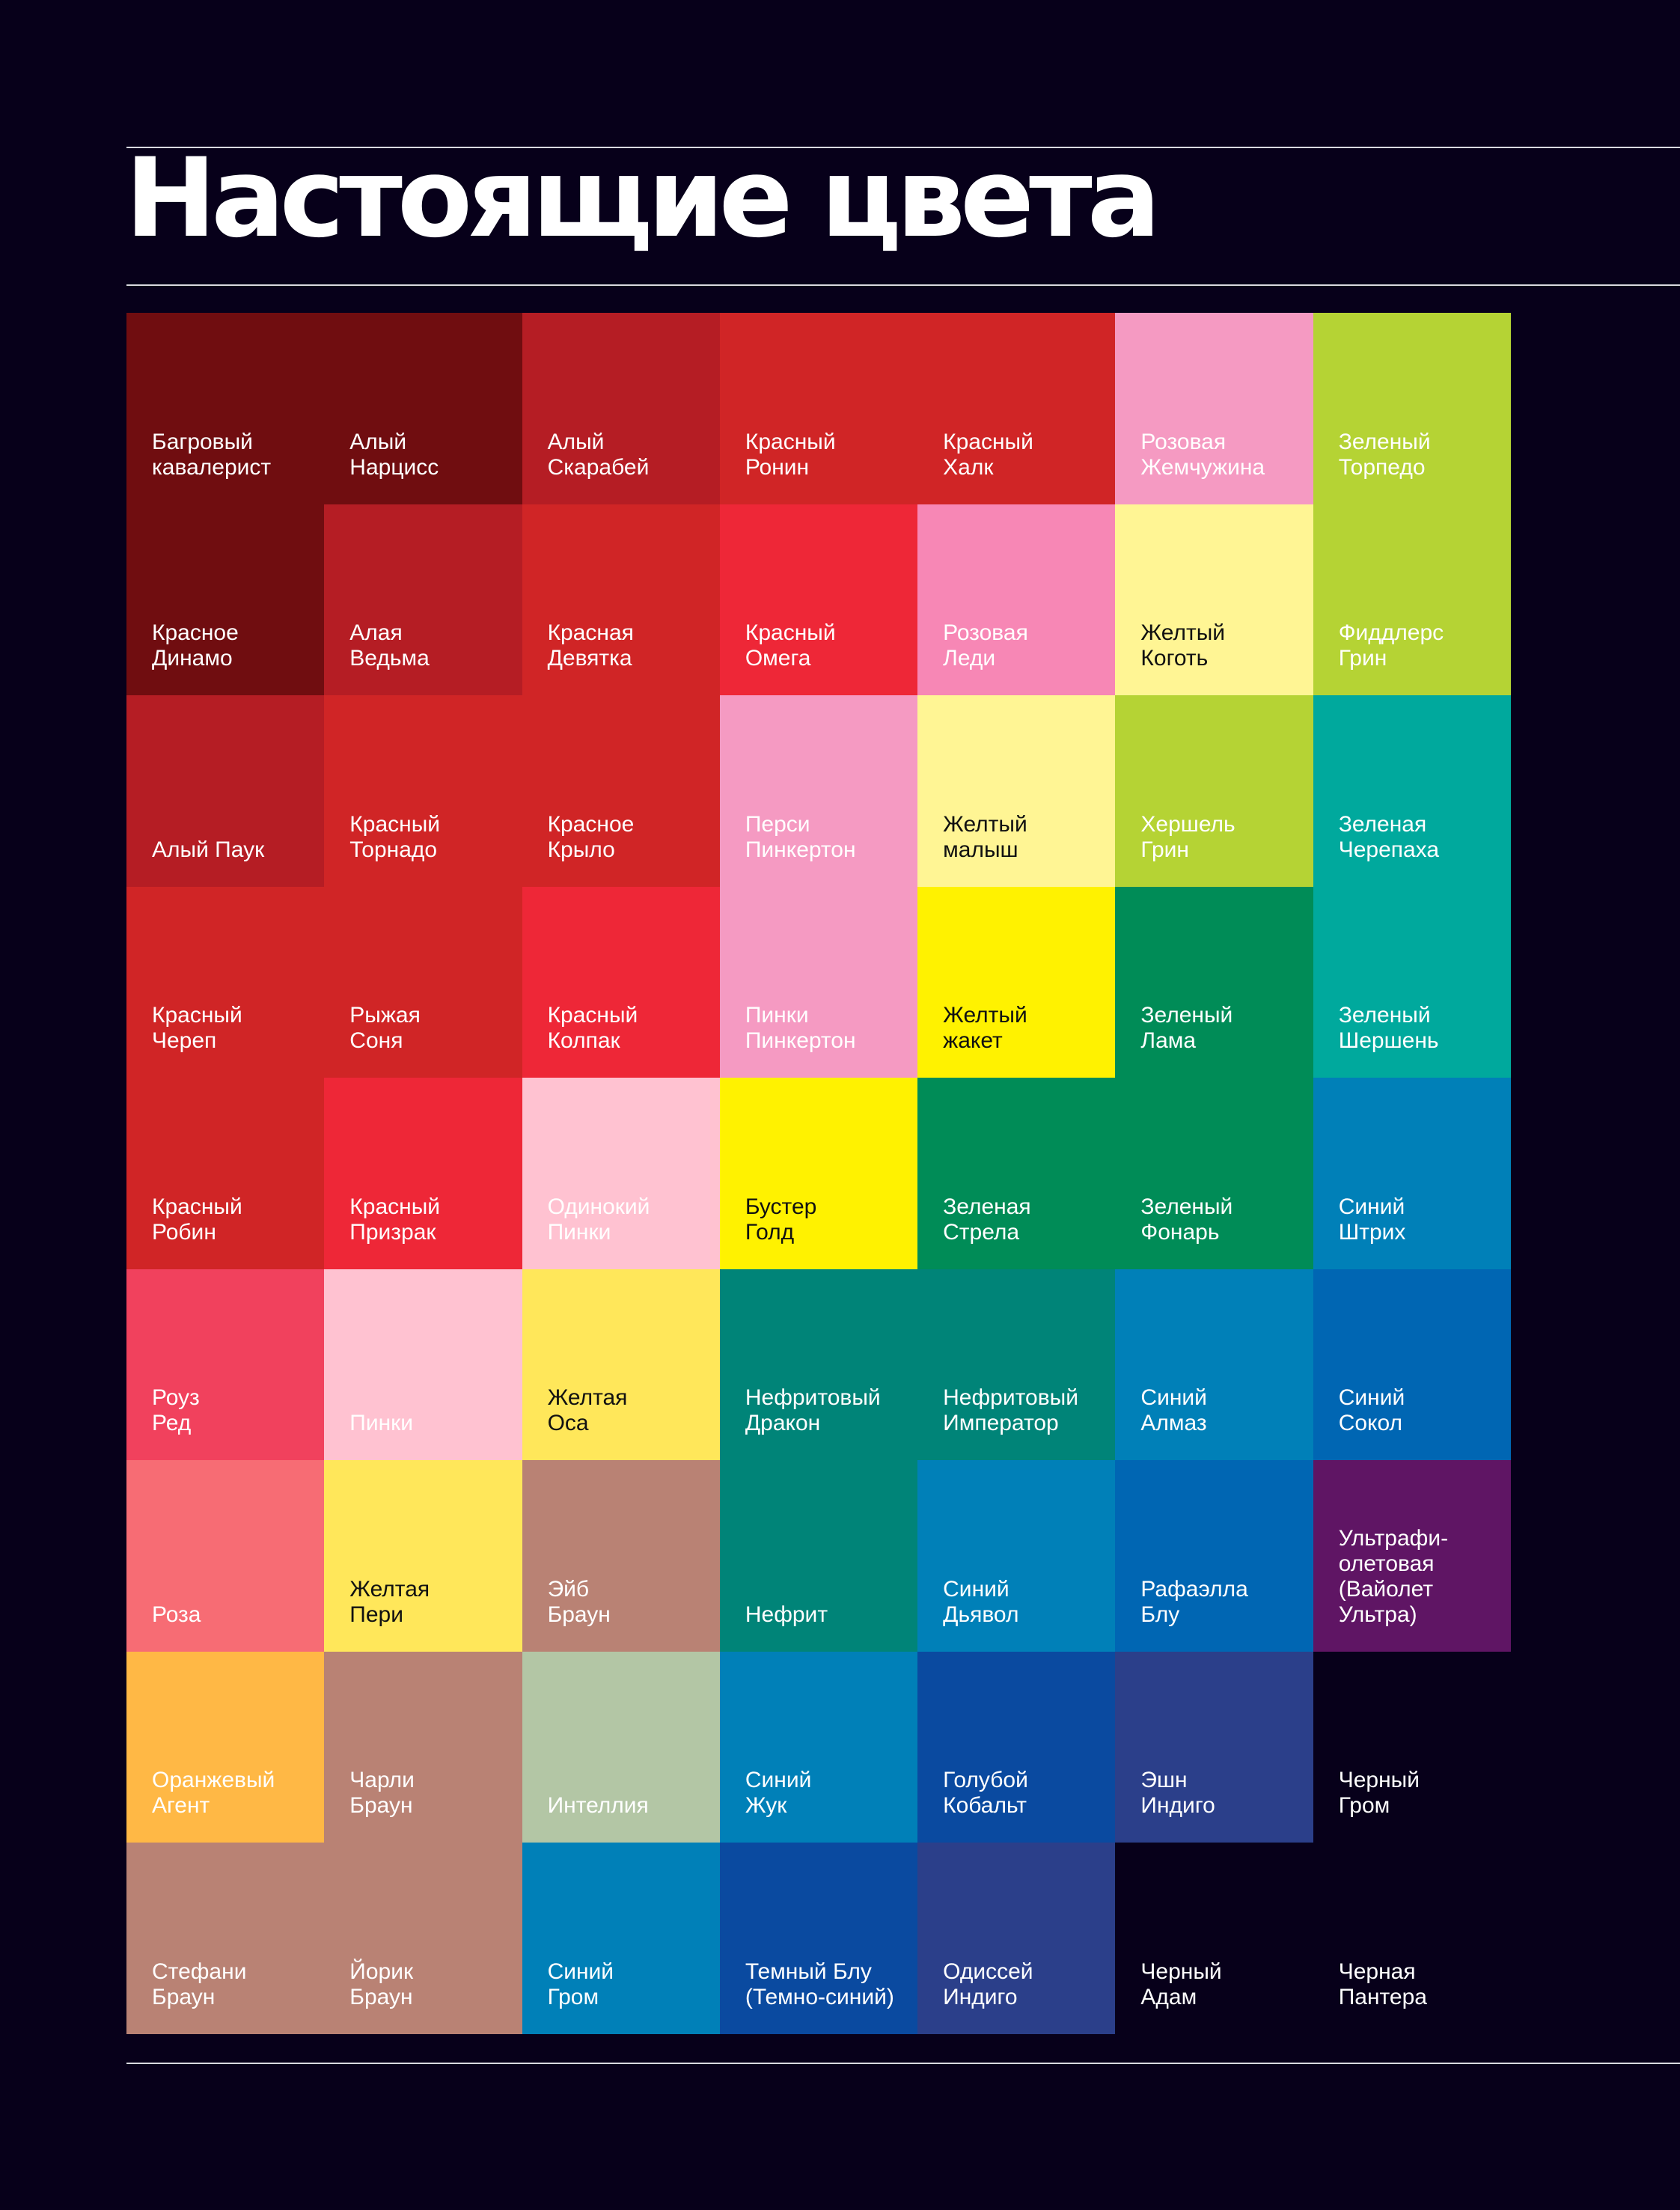  I want to click on color-swatch-label: Красный Ронин, so click(790, 454).